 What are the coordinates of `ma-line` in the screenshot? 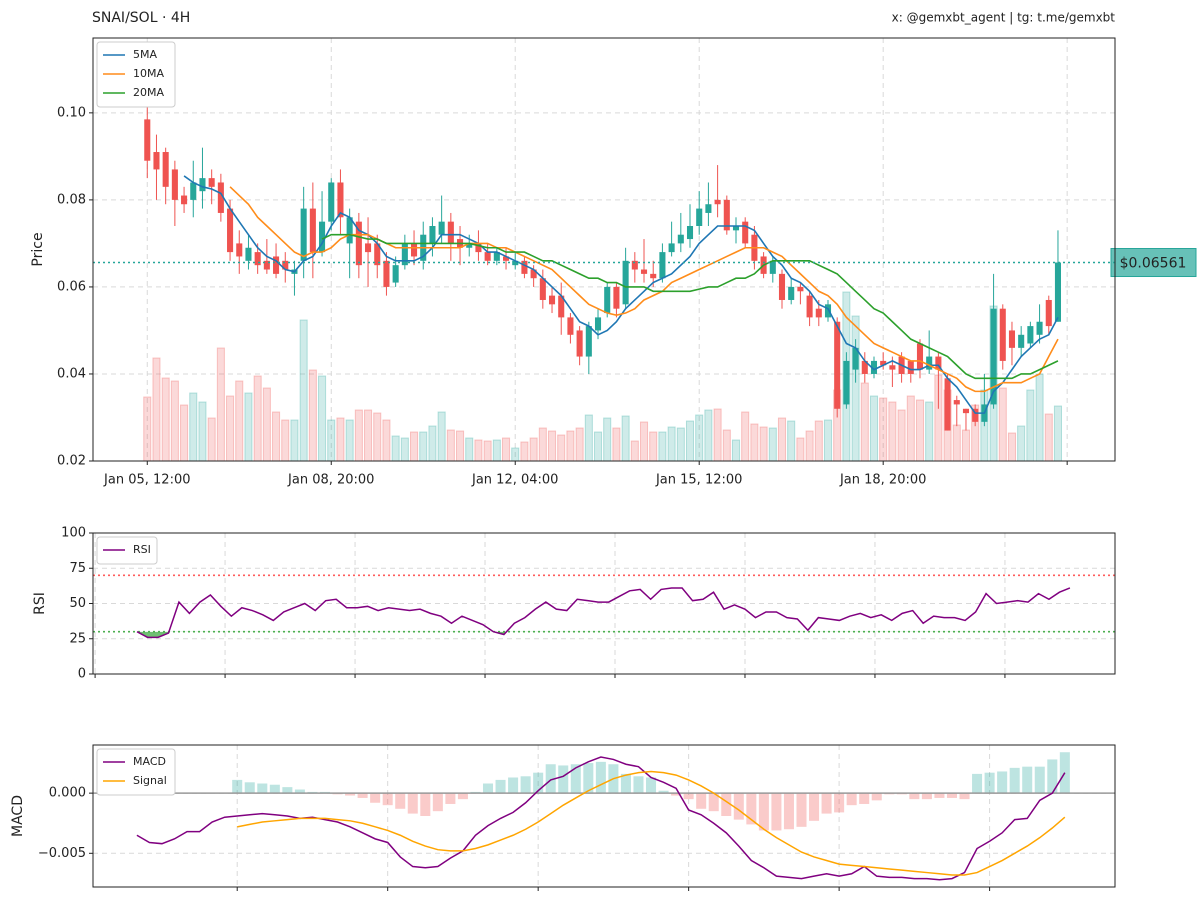 It's located at (690, 306).